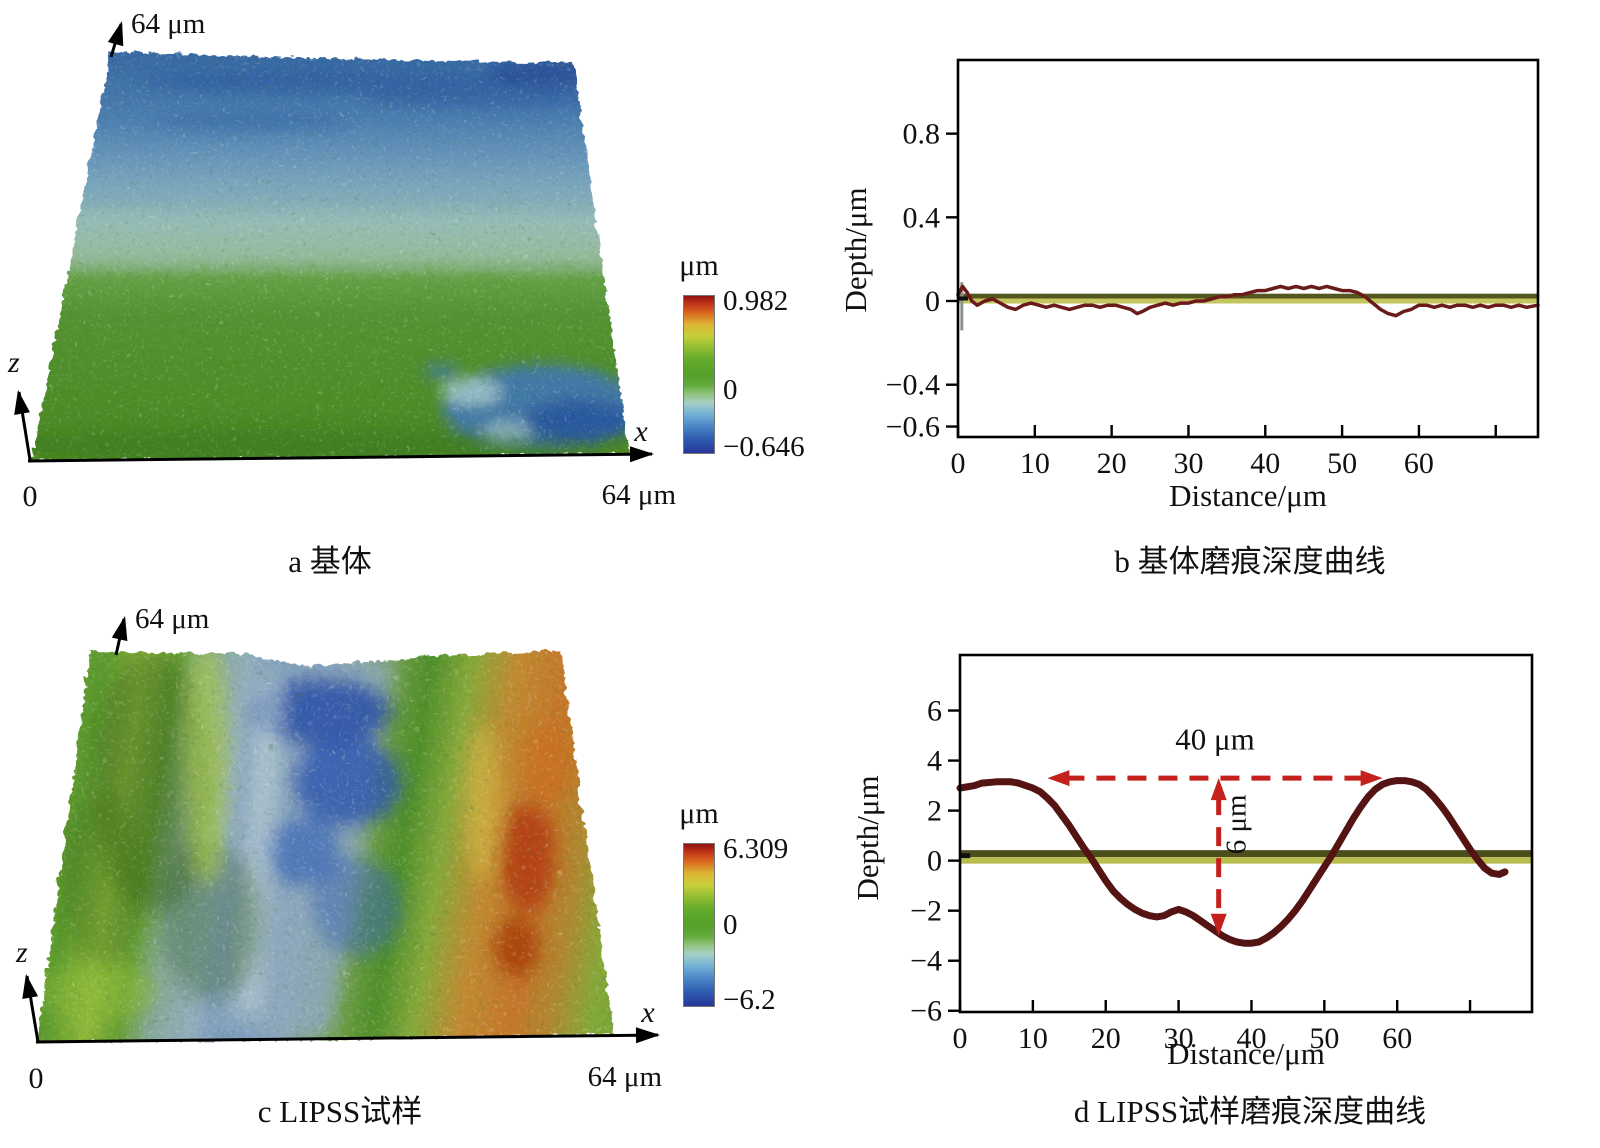 The width and height of the screenshot is (1600, 1148). What do you see at coordinates (934, 811) in the screenshot?
I see `y-tick-label: 2` at bounding box center [934, 811].